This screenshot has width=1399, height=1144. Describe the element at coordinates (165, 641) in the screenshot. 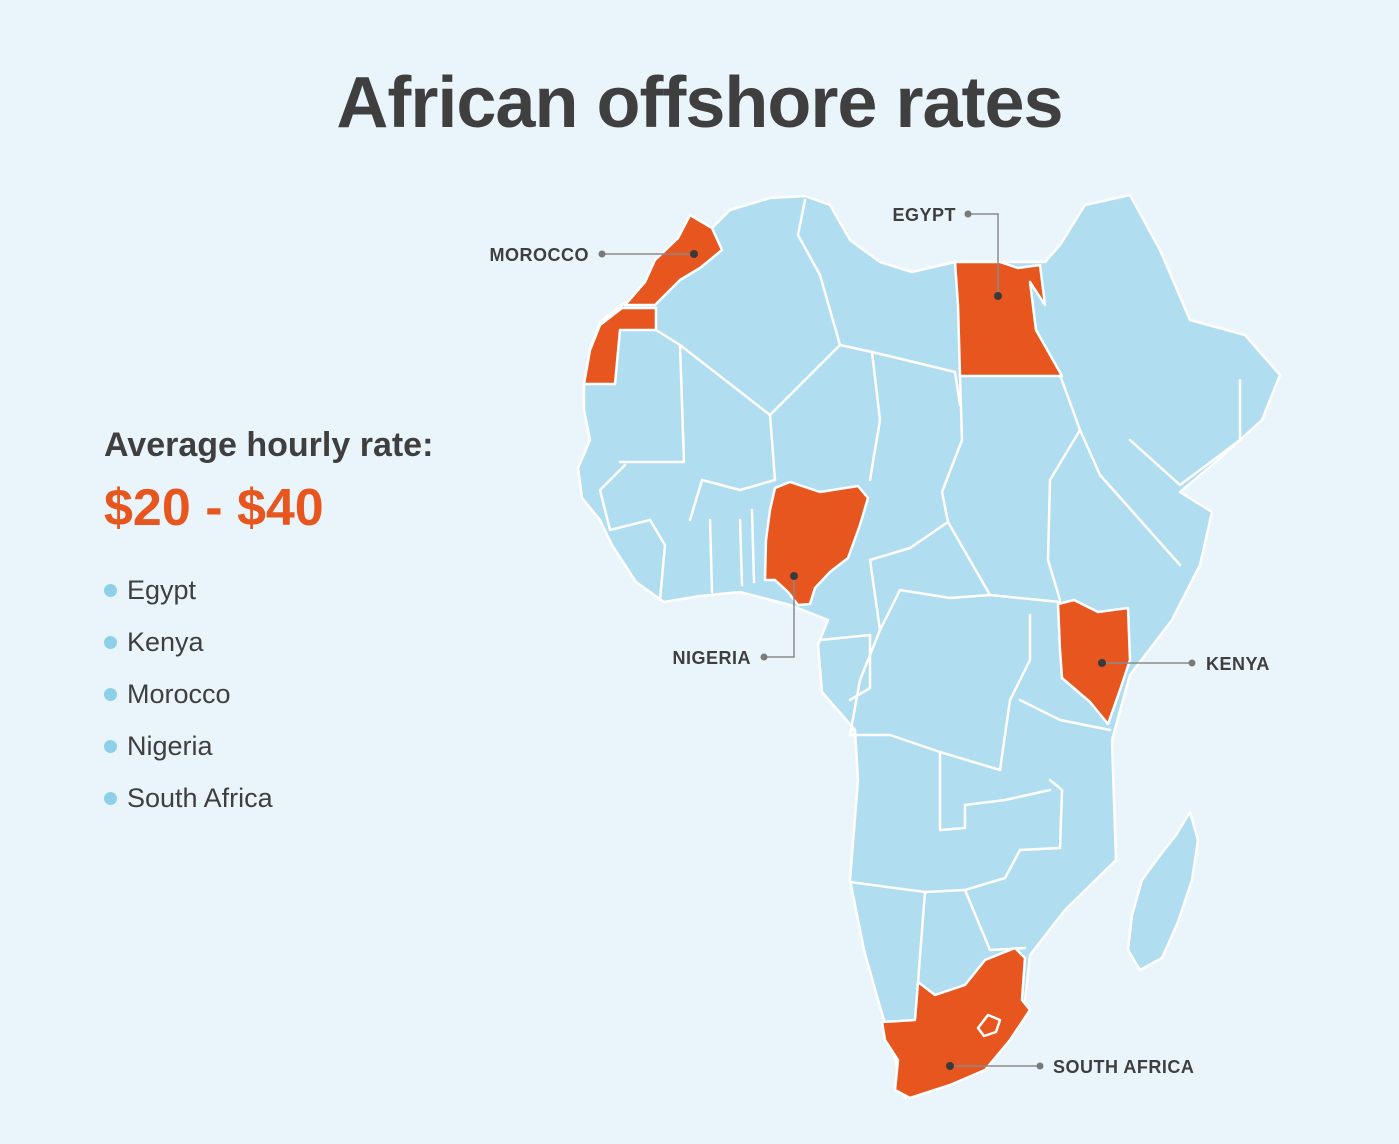

I see `list-item-label: Kenya` at that location.